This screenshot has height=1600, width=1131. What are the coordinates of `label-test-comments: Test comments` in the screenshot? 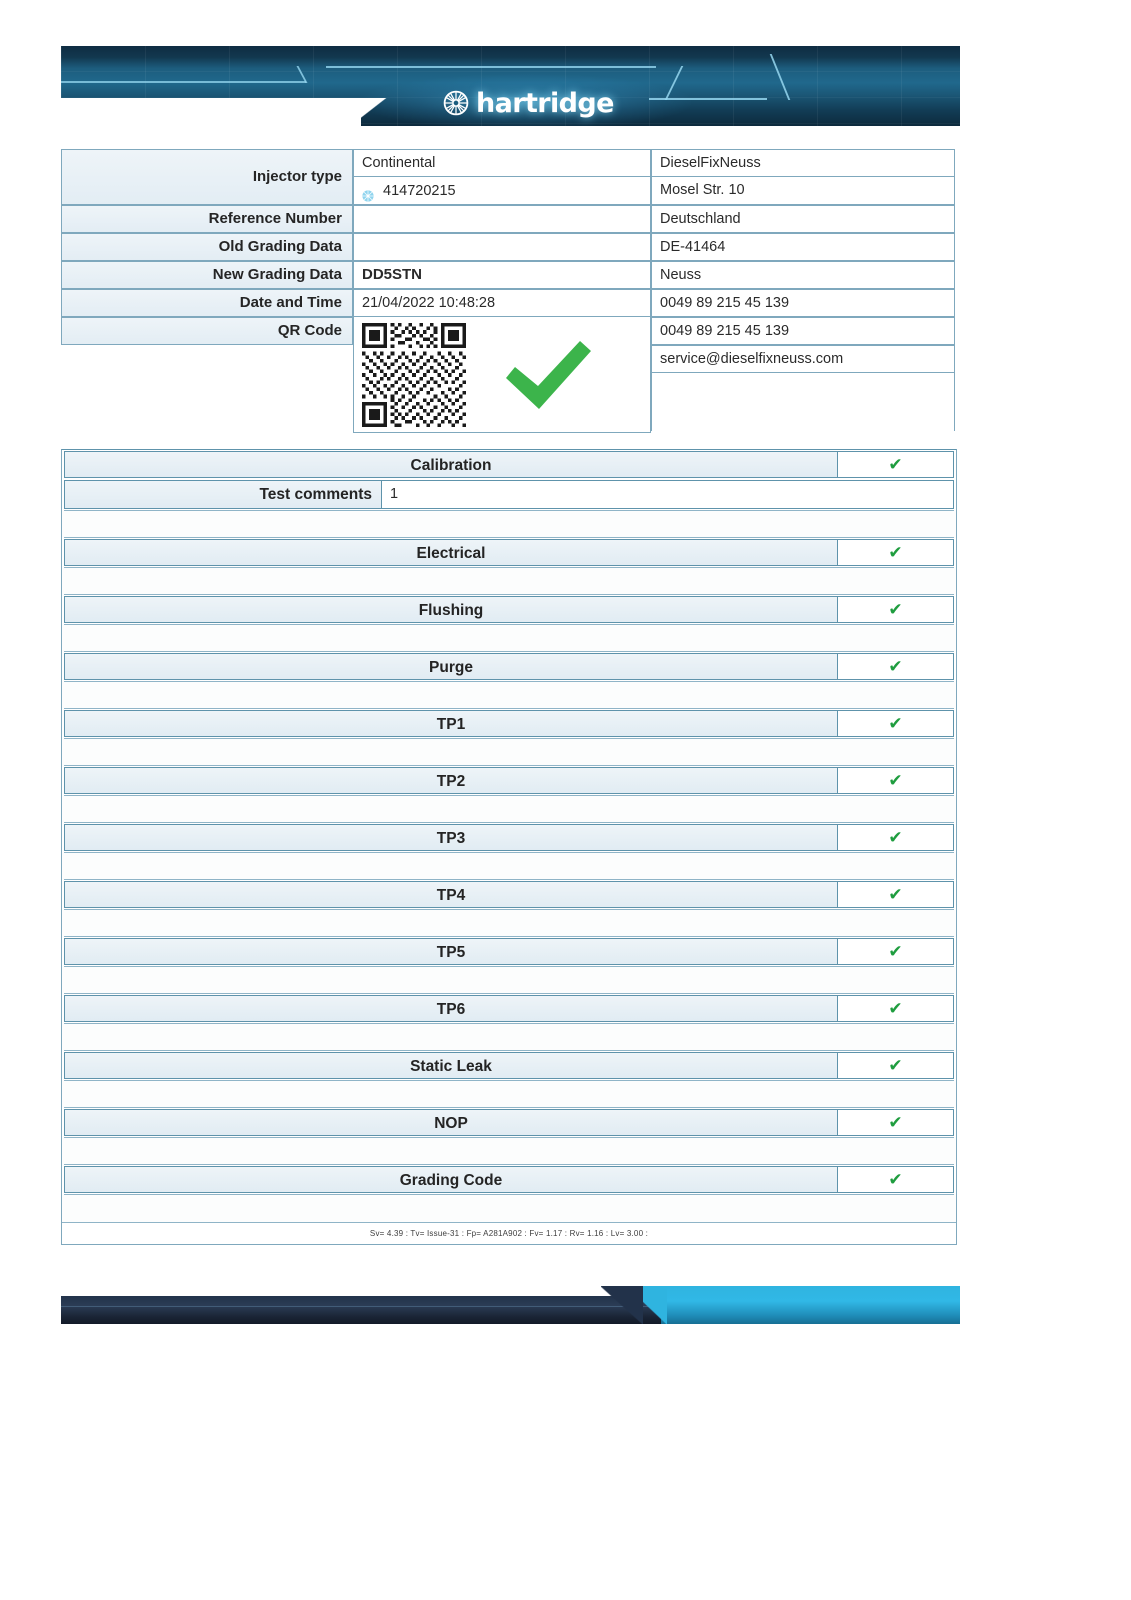 It's located at (223, 494).